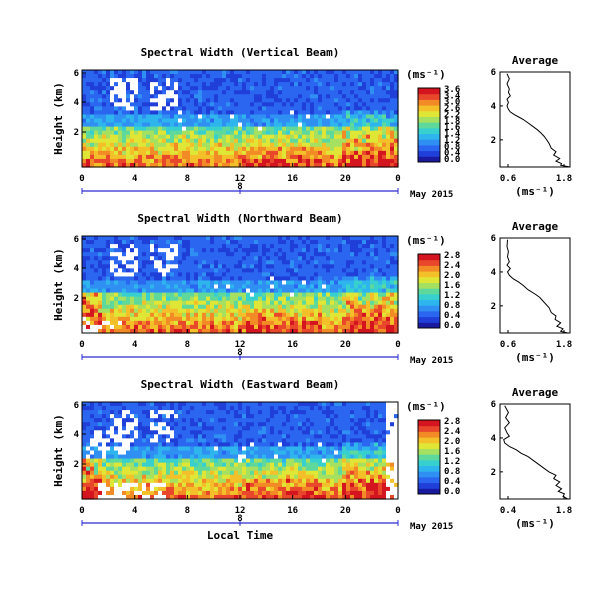 The image size is (615, 598). I want to click on colorbar-tick-label: 1.2, so click(452, 296).